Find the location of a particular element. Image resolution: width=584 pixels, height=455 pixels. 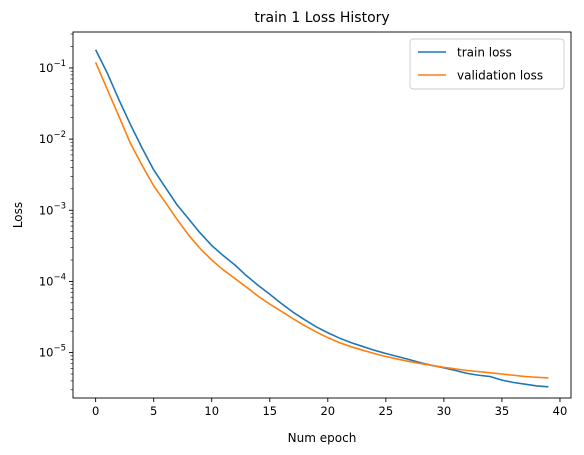

legend: train loss validation loss is located at coordinates (487, 64).